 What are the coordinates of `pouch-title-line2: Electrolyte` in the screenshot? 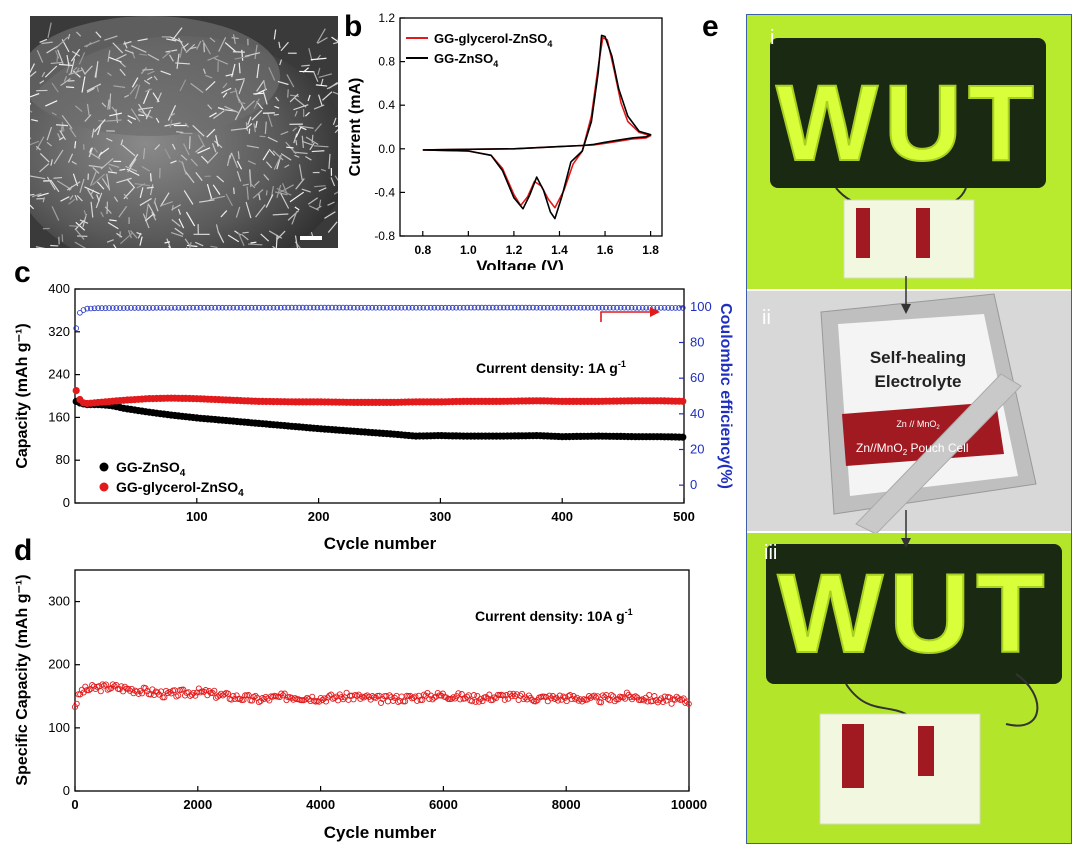 It's located at (918, 381).